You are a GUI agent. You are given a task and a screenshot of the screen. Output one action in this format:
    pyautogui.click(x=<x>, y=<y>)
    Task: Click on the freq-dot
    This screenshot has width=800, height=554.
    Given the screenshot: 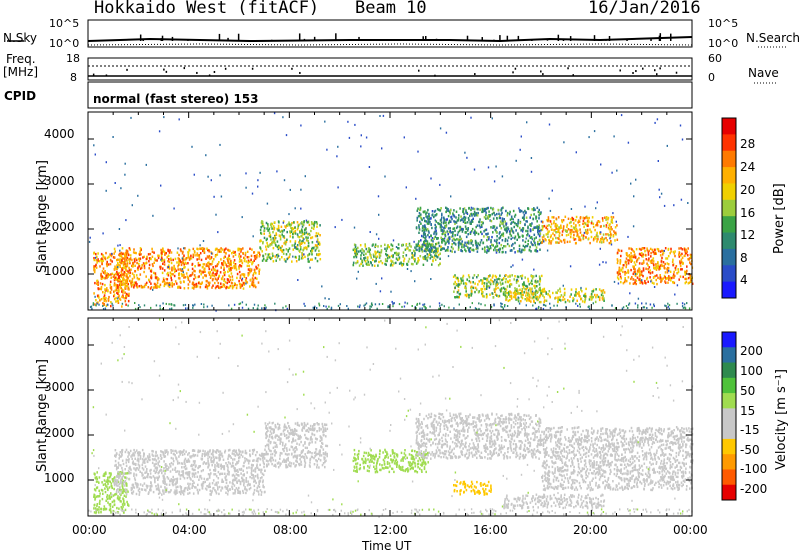 What is the action you would take?
    pyautogui.click(x=209, y=75)
    